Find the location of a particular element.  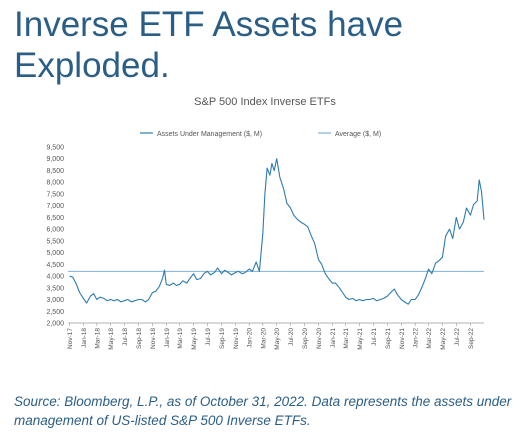

chart-title: S&P 500 Index Inverse ETFs is located at coordinates (265, 102).